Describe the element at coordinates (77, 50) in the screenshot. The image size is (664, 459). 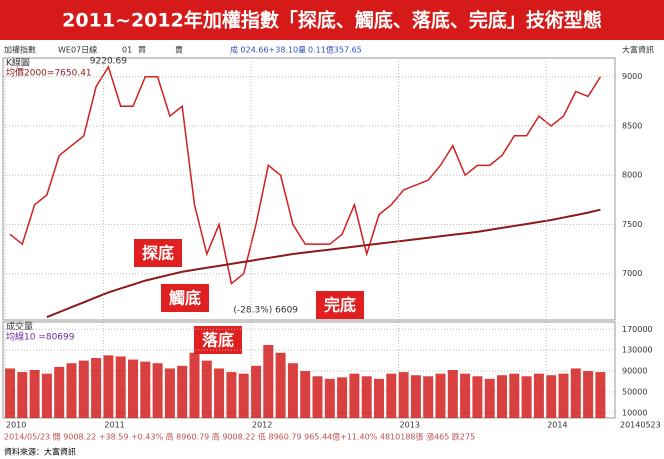
I see `toolbar-item: WE07日線` at that location.